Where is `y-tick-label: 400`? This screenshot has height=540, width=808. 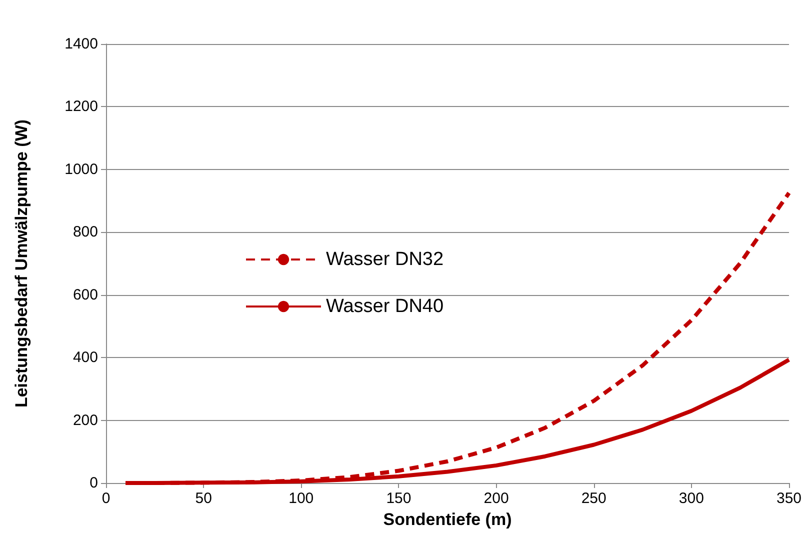
y-tick-label: 400 is located at coordinates (85, 357).